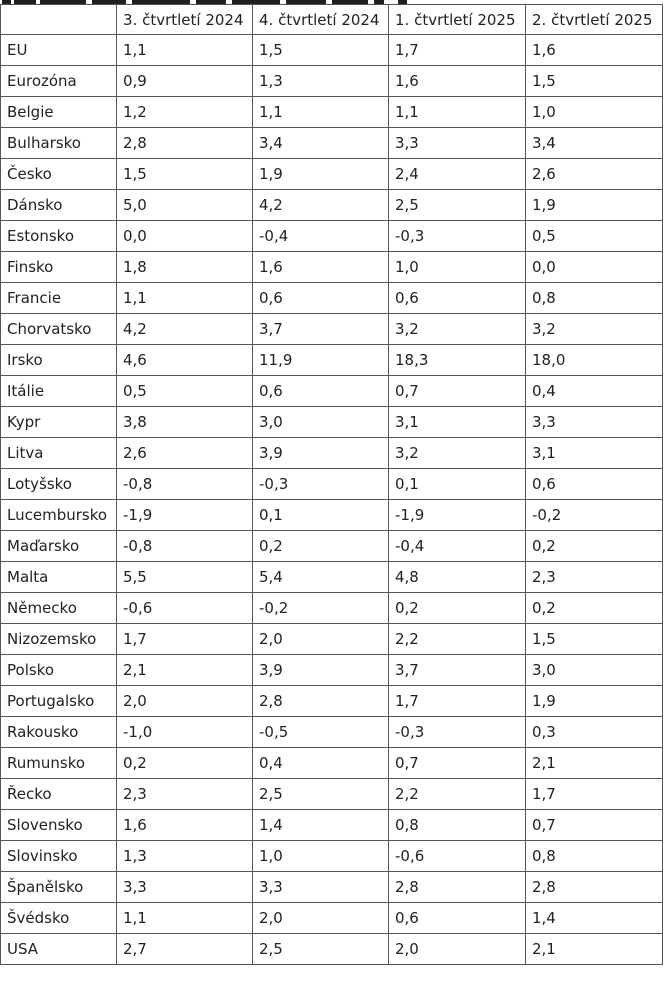  Describe the element at coordinates (594, 794) in the screenshot. I see `q2-2025-cell: 1,7` at that location.